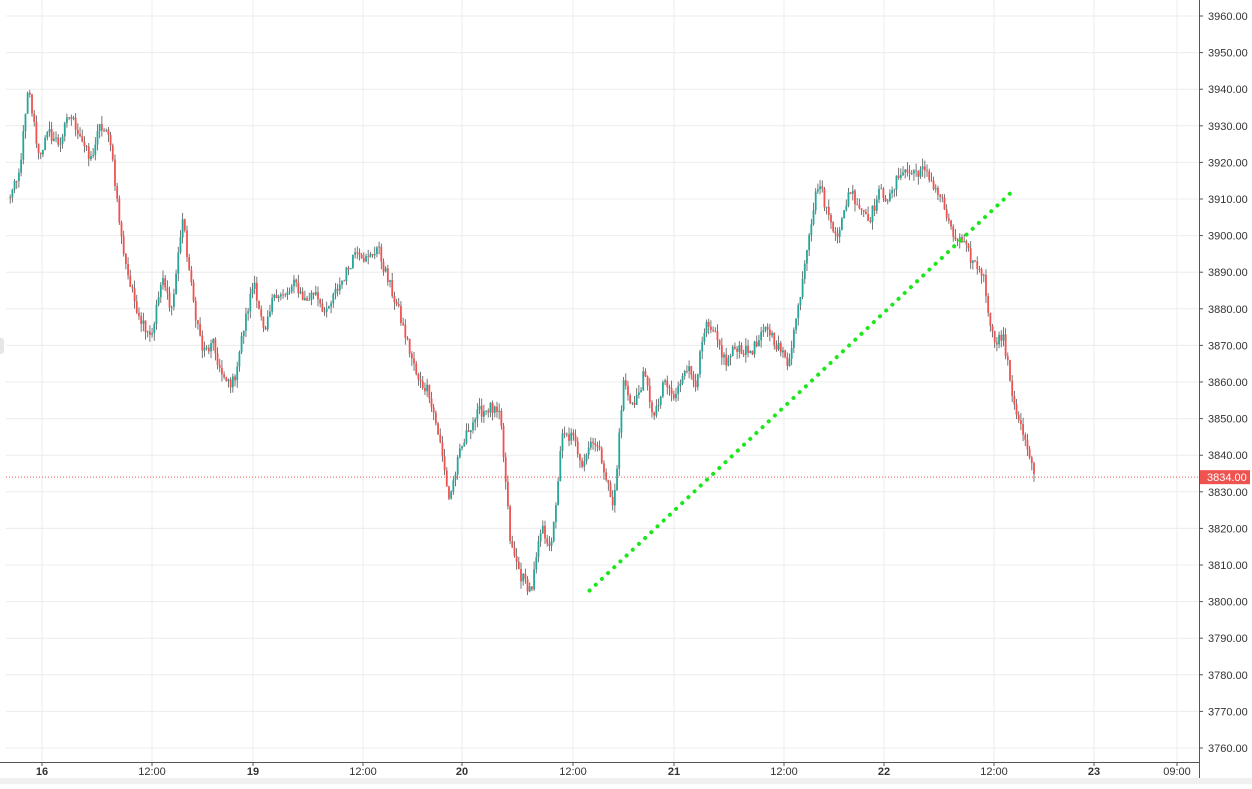 This screenshot has width=1252, height=789. What do you see at coordinates (1228, 90) in the screenshot?
I see `price-tick-label: 3940.00` at bounding box center [1228, 90].